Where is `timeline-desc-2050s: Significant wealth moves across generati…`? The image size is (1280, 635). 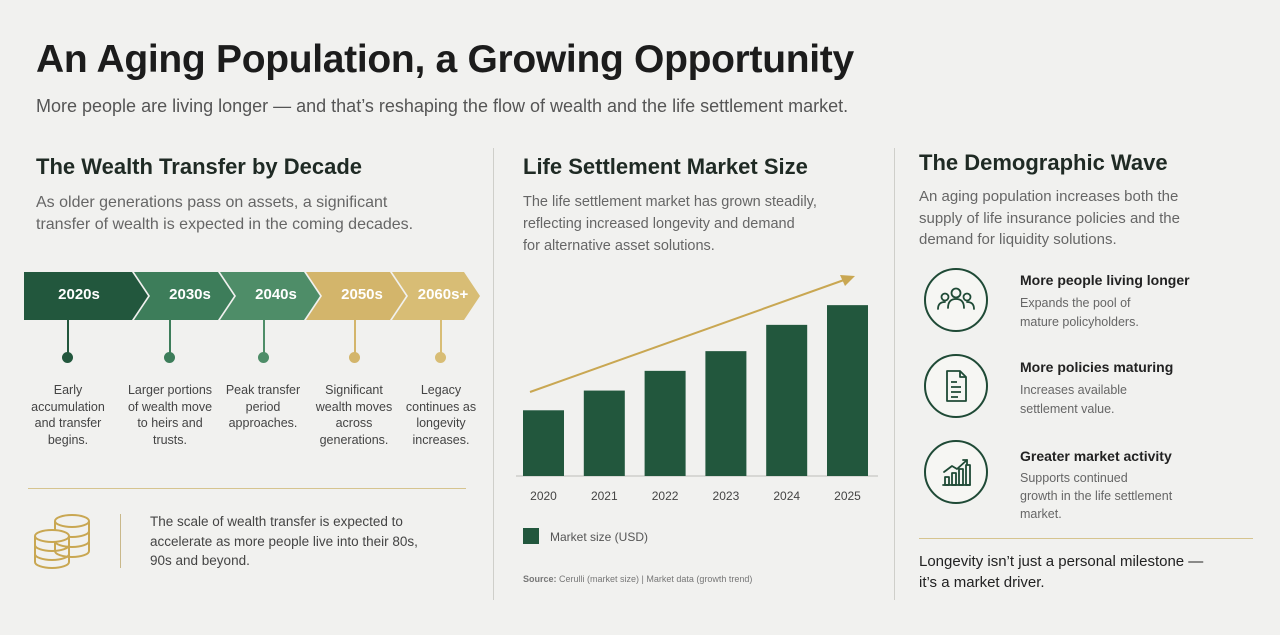
timeline-desc-2050s: Significant wealth moves across generati… is located at coordinates (354, 415).